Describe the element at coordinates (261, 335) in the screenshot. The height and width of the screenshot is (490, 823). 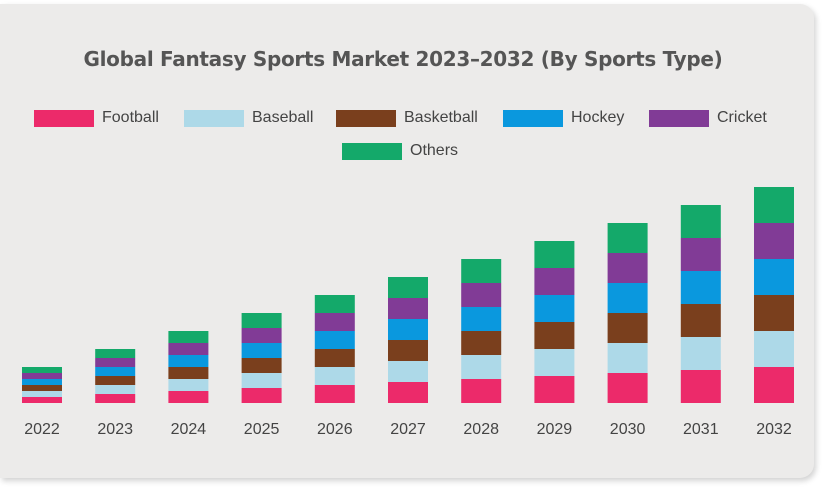
I see `bar-cricket-2025` at that location.